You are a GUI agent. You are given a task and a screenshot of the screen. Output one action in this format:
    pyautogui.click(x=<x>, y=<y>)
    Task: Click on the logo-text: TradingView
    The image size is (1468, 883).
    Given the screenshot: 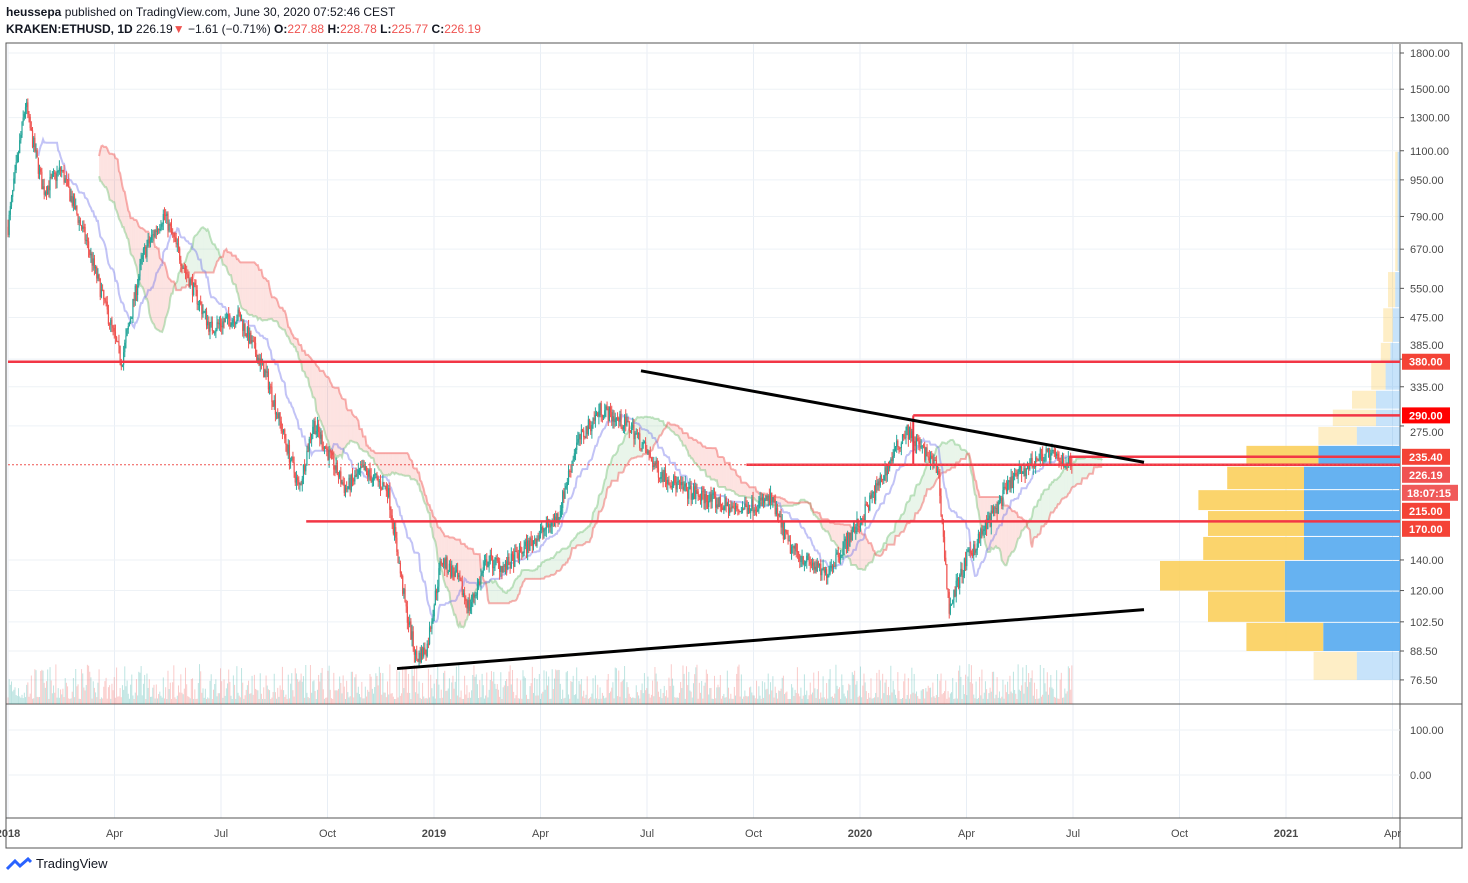 What is the action you would take?
    pyautogui.click(x=72, y=863)
    